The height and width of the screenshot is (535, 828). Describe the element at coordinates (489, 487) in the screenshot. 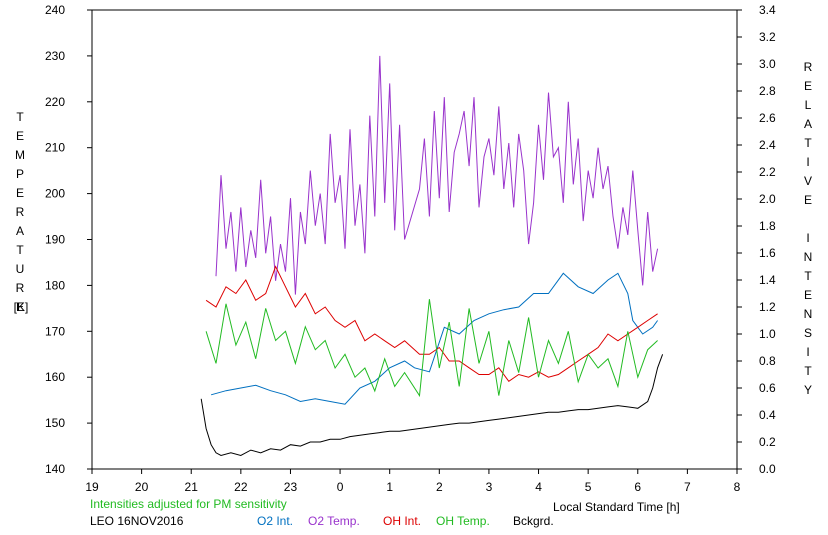

I see `x-tick-label: 3` at that location.